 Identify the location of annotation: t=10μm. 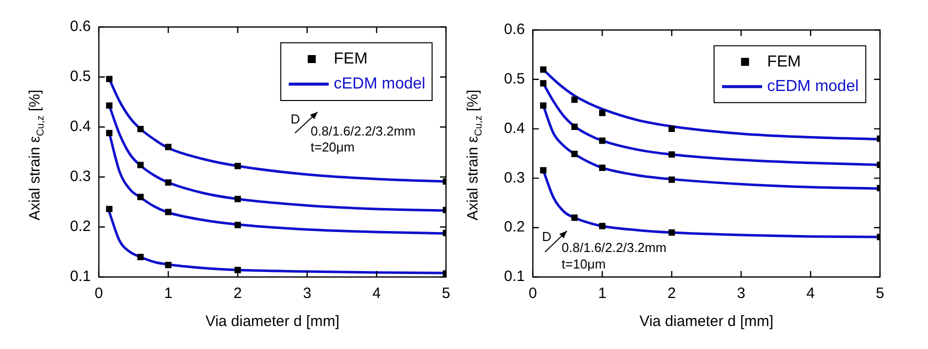
(584, 264).